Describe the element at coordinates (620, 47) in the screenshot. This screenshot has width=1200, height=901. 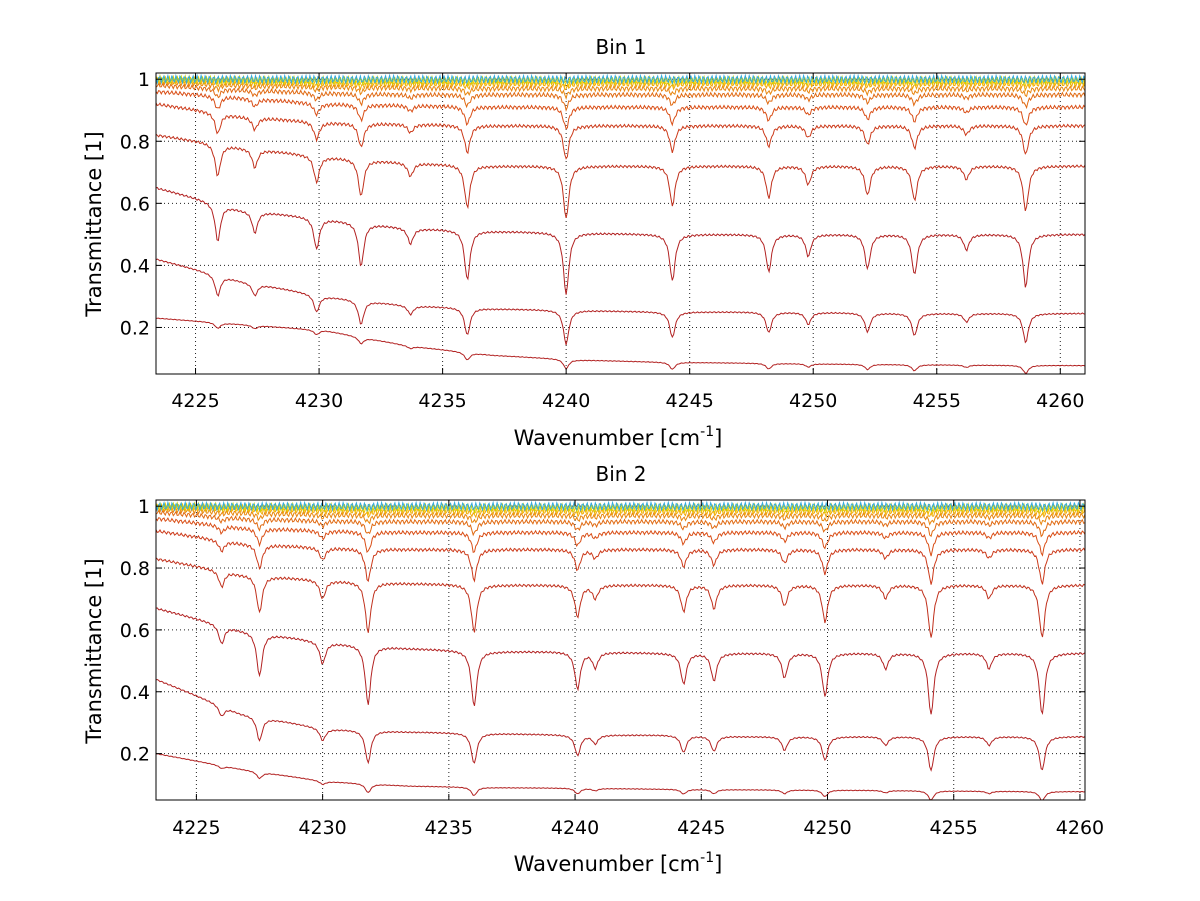
I see `subplot-1-title: Bin 1` at that location.